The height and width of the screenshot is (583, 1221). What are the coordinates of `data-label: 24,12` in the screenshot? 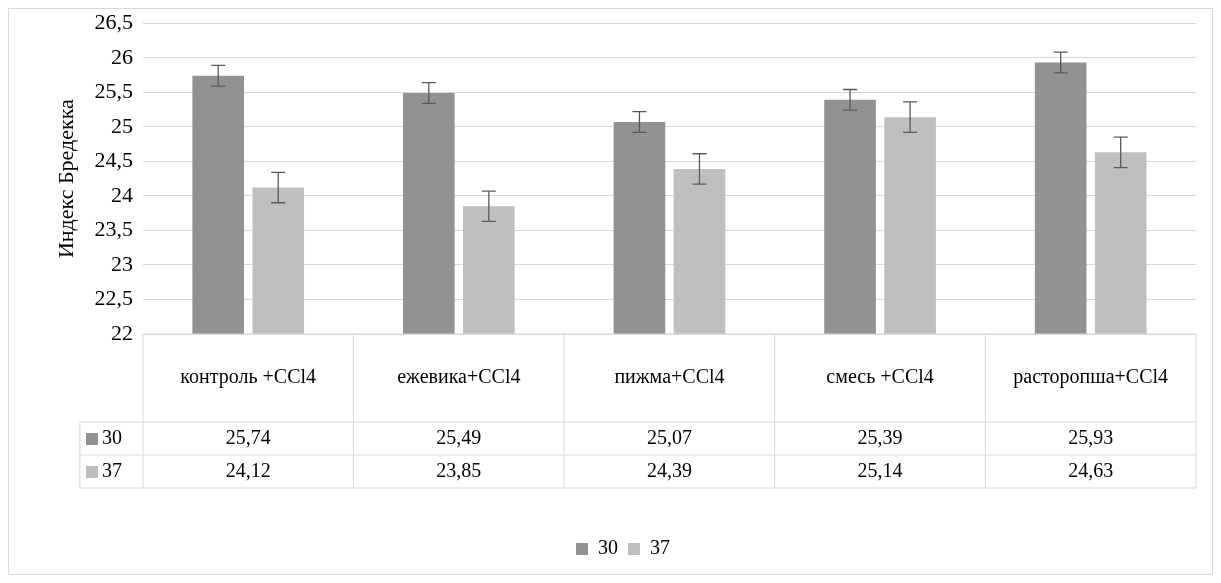 It's located at (248, 469).